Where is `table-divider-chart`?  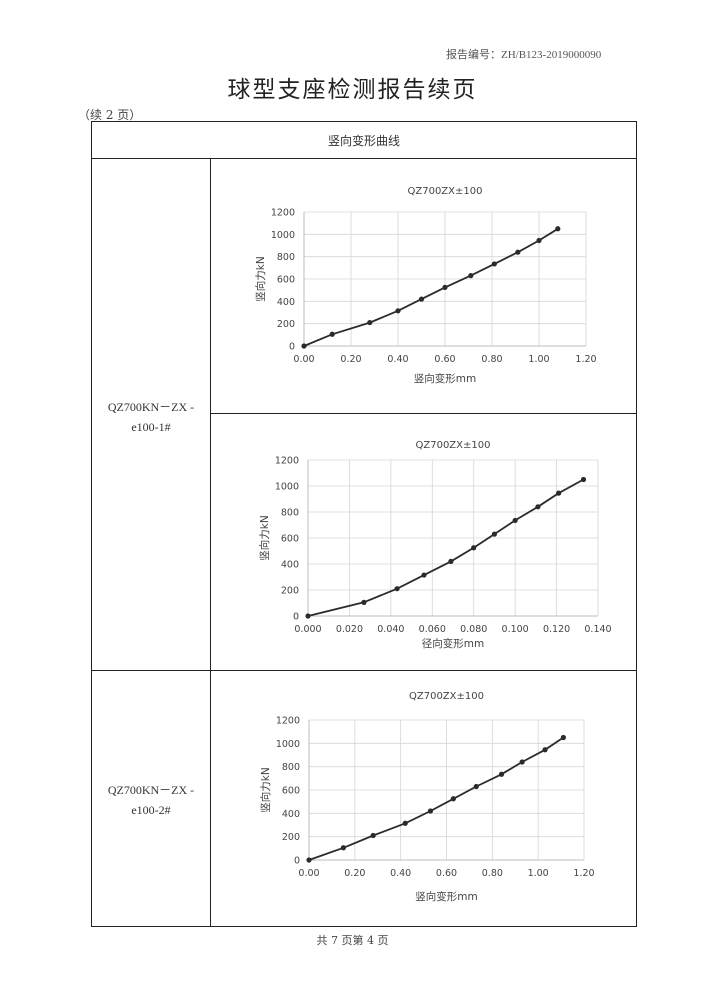
table-divider-chart is located at coordinates (423, 413).